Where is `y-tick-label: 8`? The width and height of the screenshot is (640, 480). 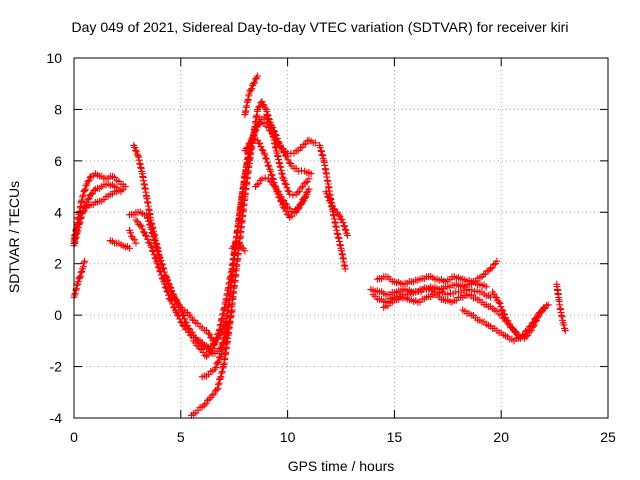
y-tick-label: 8 is located at coordinates (58, 109).